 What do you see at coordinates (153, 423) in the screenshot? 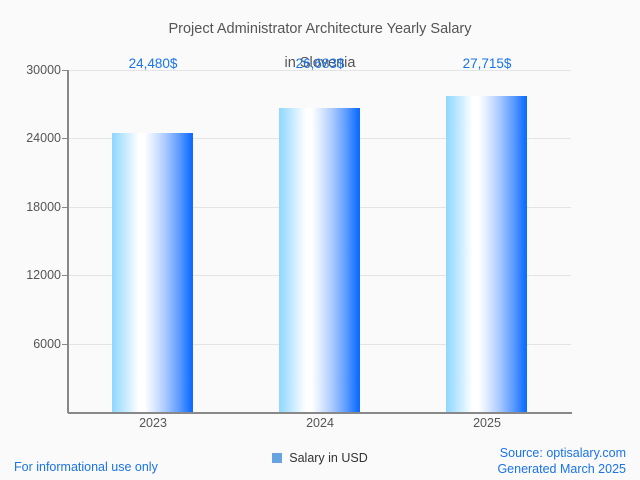
I see `x-tick-label-2023: 2023` at bounding box center [153, 423].